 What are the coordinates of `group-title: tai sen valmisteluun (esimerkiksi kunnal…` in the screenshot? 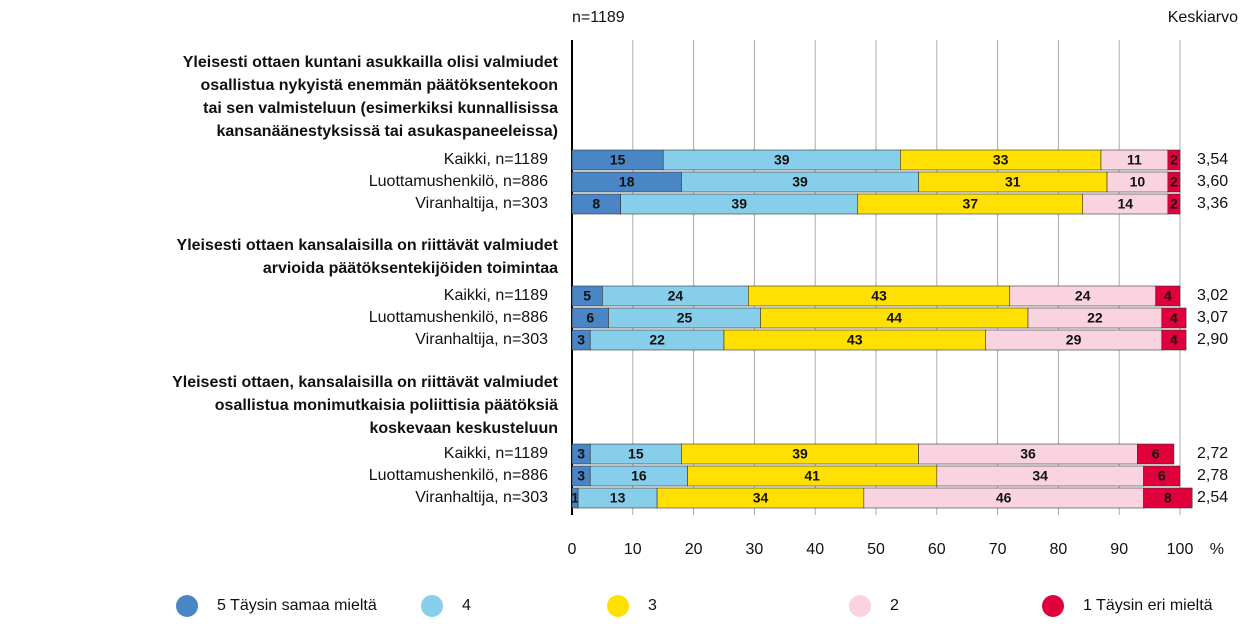 It's located at (380, 108).